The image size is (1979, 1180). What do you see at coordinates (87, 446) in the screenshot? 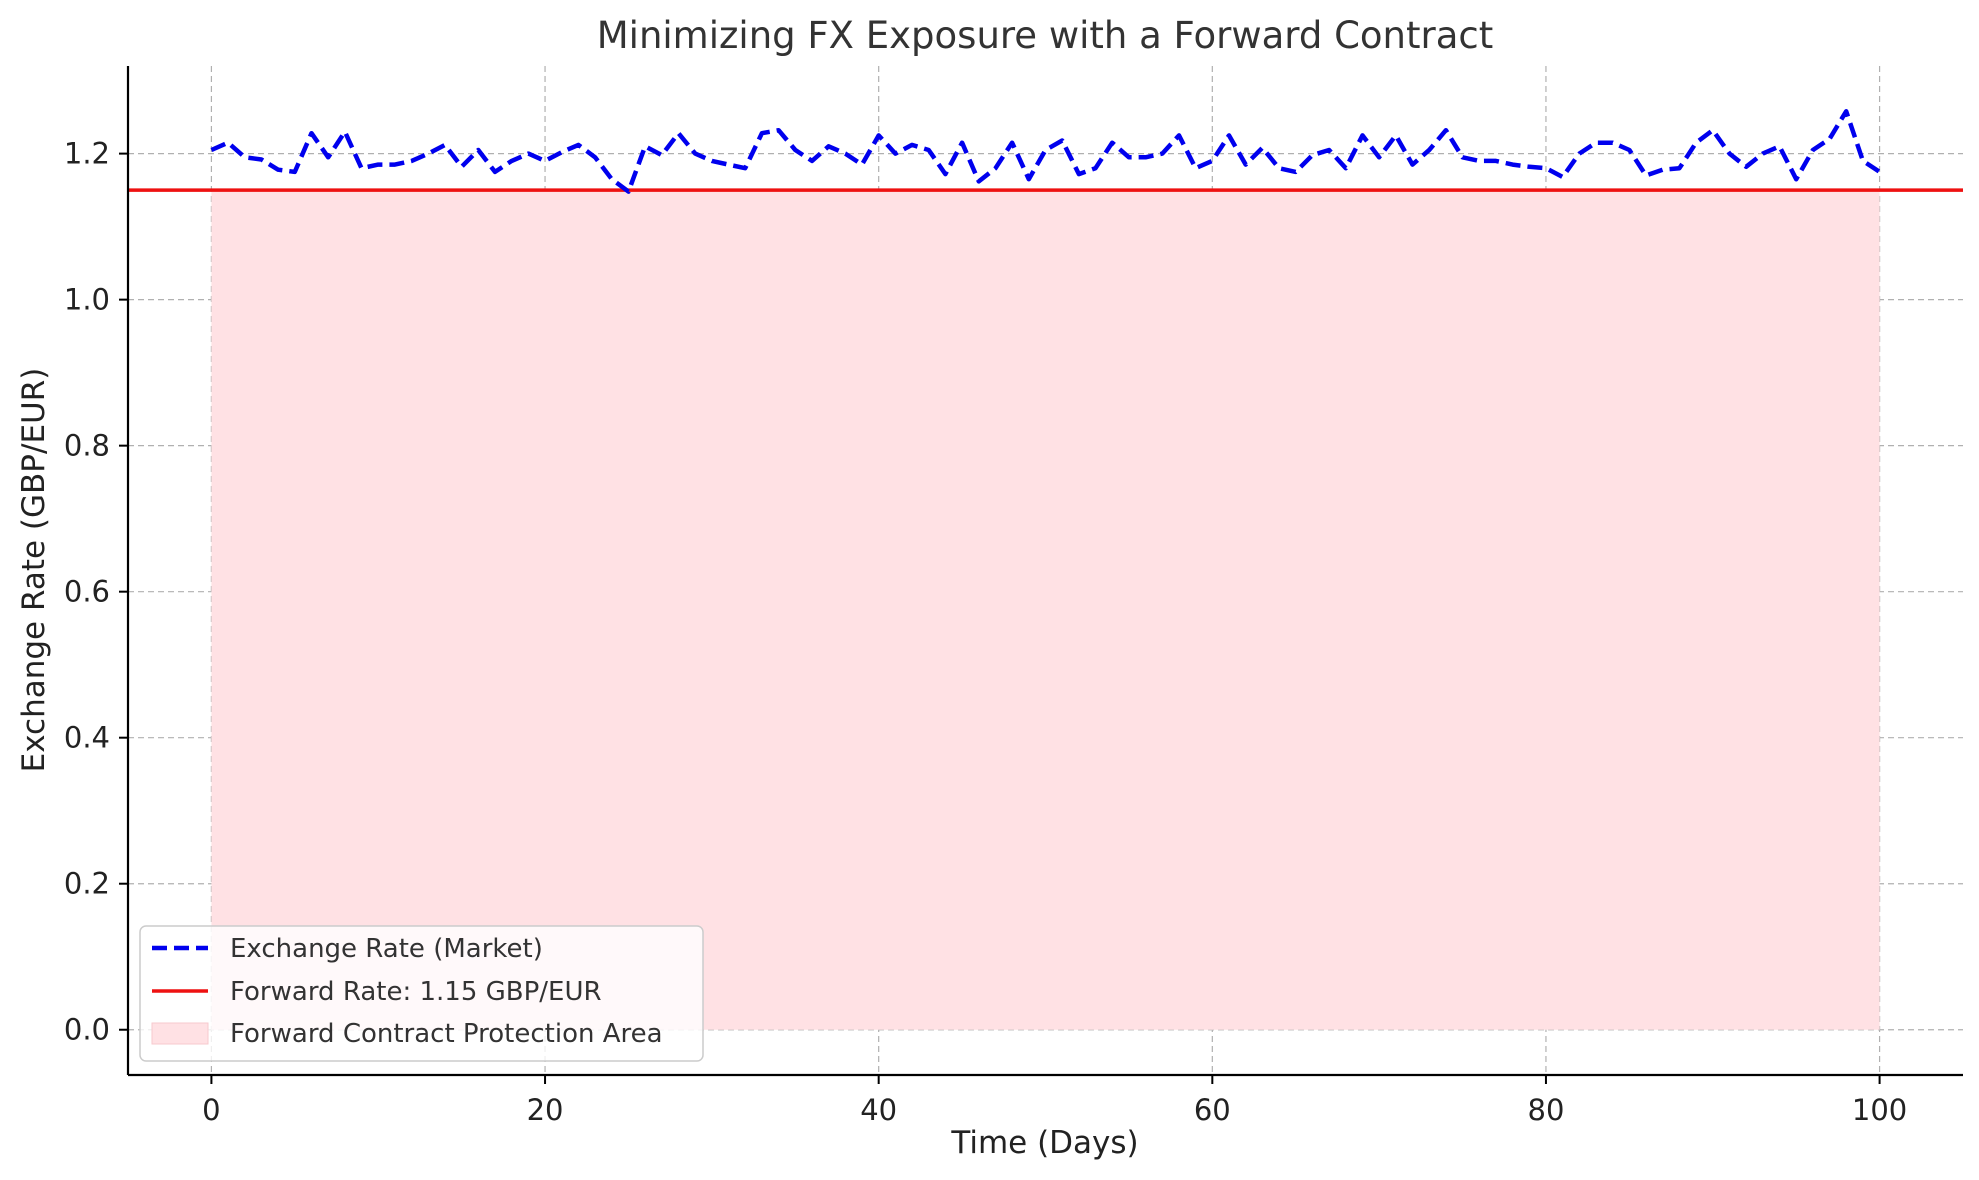
I see `y-tick-label: 0.8` at bounding box center [87, 446].